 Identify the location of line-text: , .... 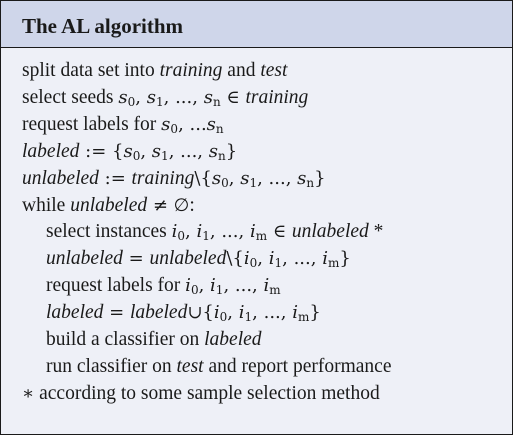
(192, 124).